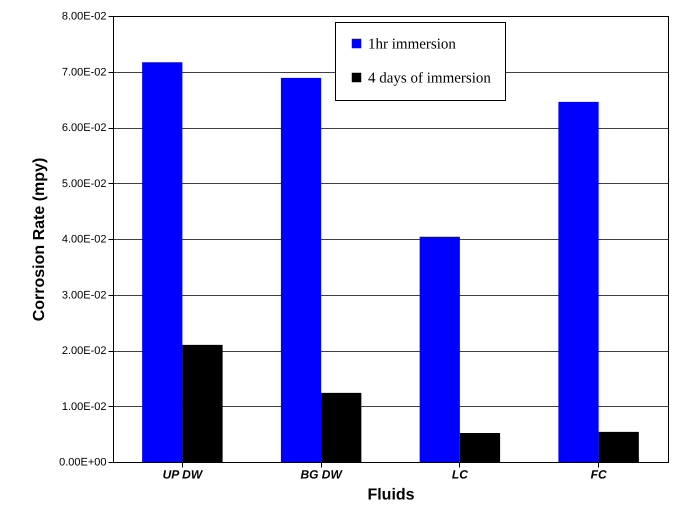 This screenshot has height=508, width=683. I want to click on y-tick-label: 2.00E-02, so click(84, 351).